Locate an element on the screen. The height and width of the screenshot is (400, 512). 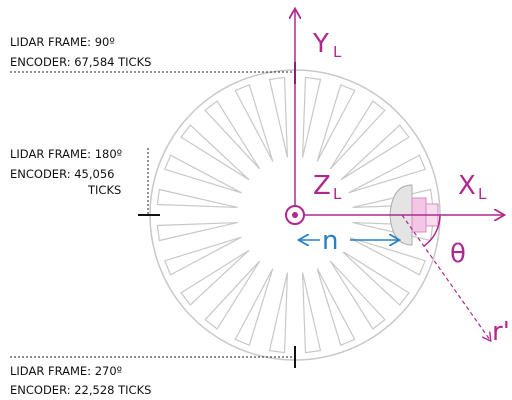
label: ENCODER: 22,528 TICKS is located at coordinates (80, 390).